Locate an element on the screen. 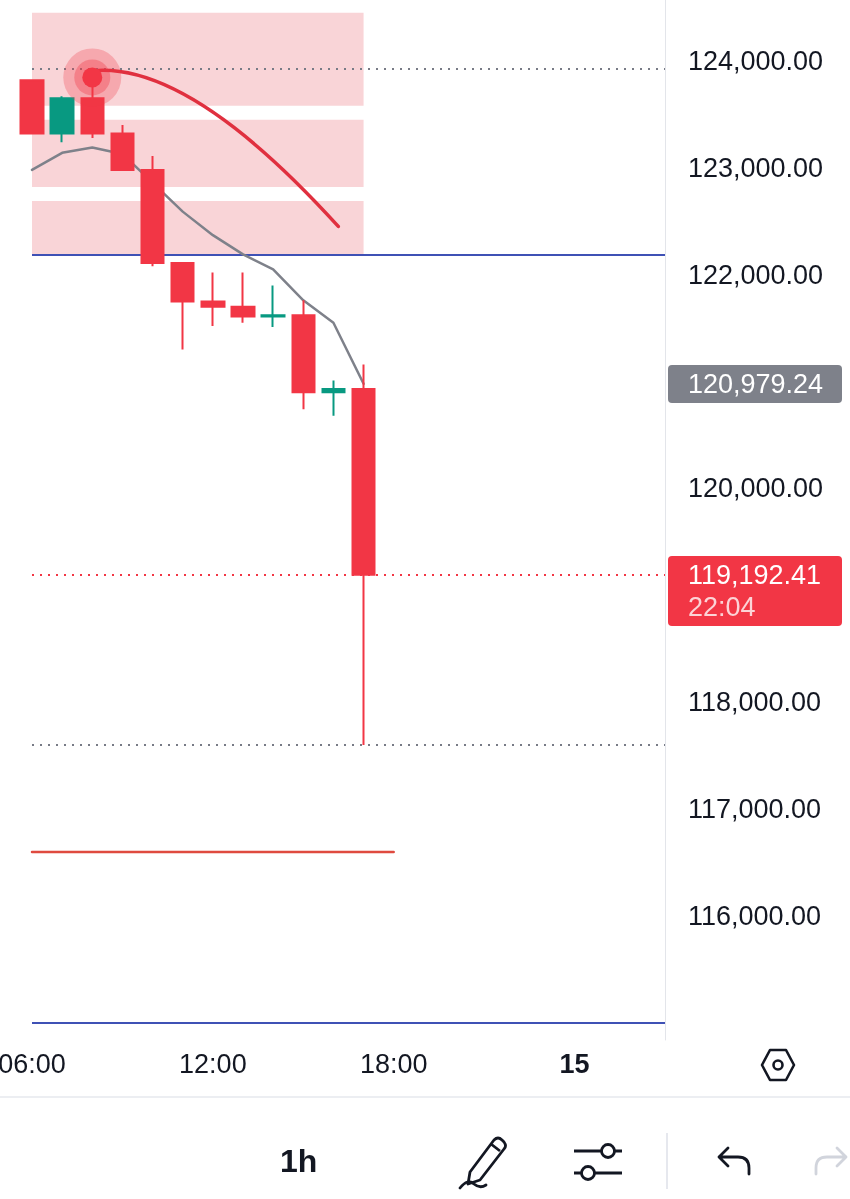 This screenshot has width=850, height=1199. y-tick-label: 118,000.00 is located at coordinates (755, 702).